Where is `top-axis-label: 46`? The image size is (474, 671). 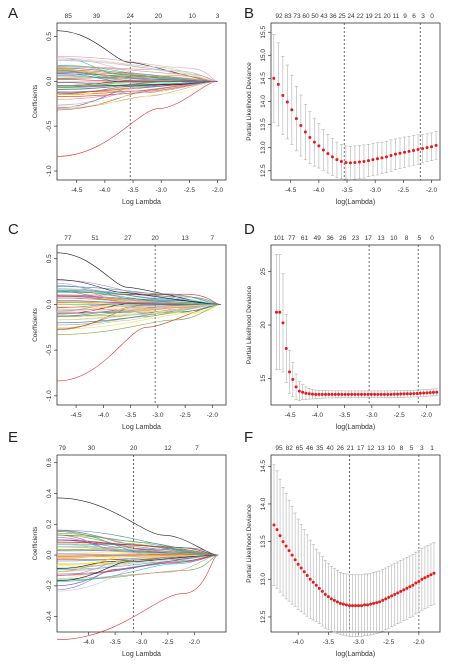
top-axis-label: 46 is located at coordinates (310, 448).